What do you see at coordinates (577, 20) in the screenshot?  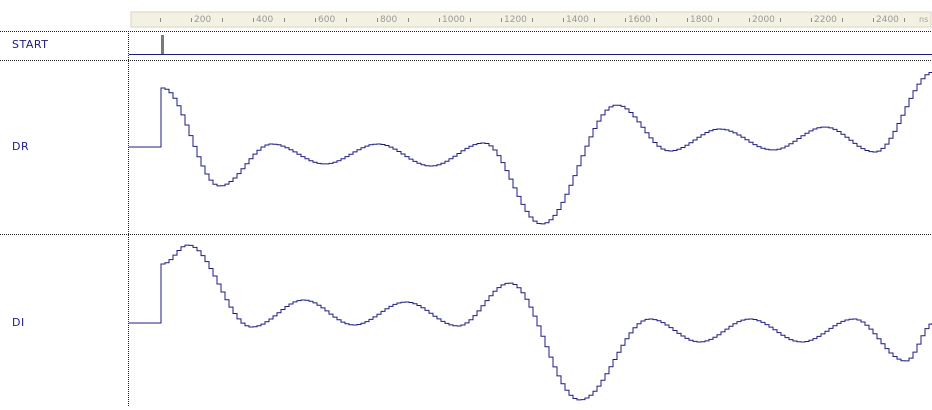 I see `ruler-tick-label: 1400` at bounding box center [577, 20].